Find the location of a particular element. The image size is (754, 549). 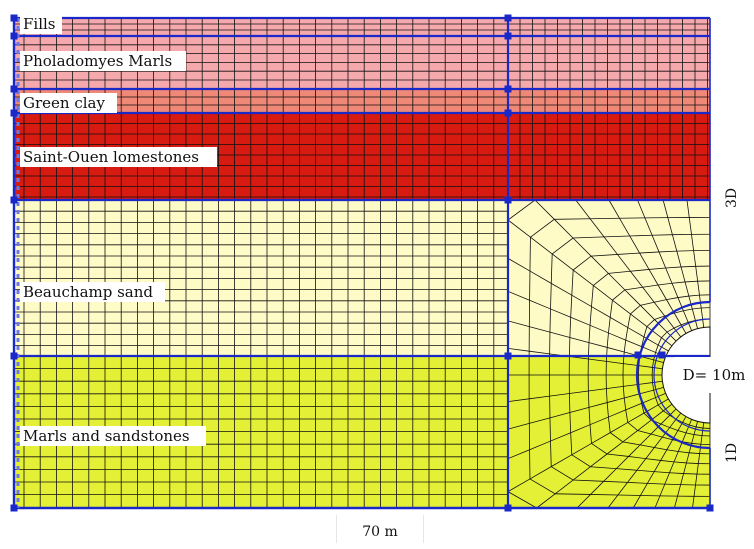

layer-label-beauchamp-sand: Beauchamp sand is located at coordinates (93, 292).